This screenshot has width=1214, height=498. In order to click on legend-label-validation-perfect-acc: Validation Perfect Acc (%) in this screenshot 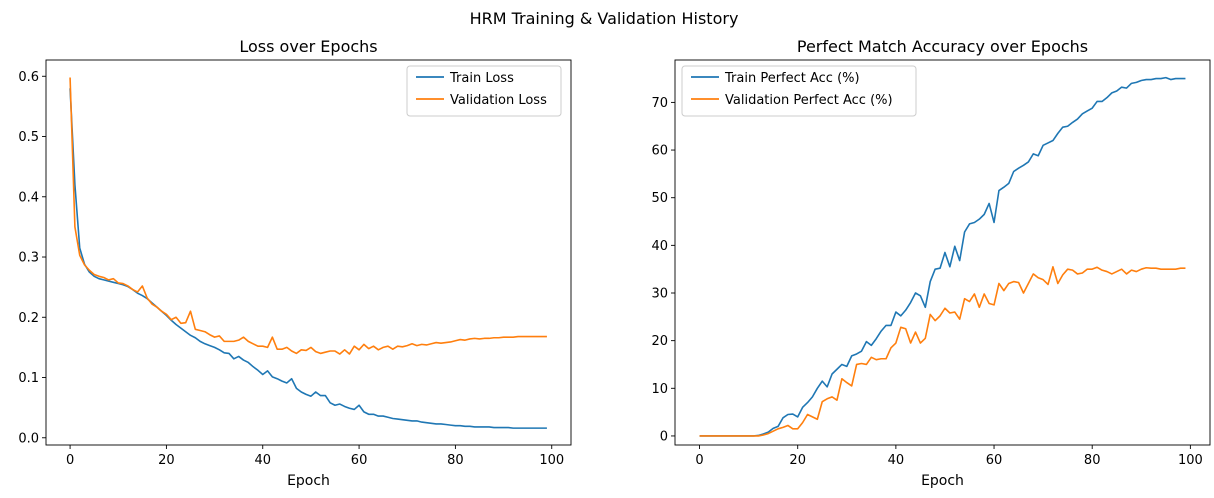, I will do `click(809, 100)`.